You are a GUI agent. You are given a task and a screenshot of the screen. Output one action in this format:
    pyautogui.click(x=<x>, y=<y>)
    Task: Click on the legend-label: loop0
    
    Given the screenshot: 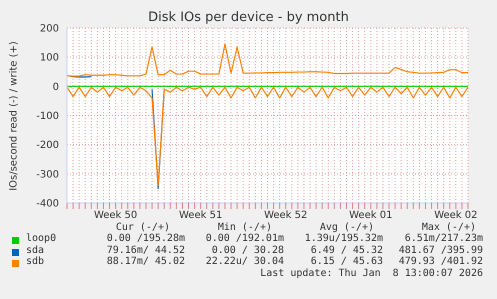 What is the action you would take?
    pyautogui.click(x=41, y=238)
    